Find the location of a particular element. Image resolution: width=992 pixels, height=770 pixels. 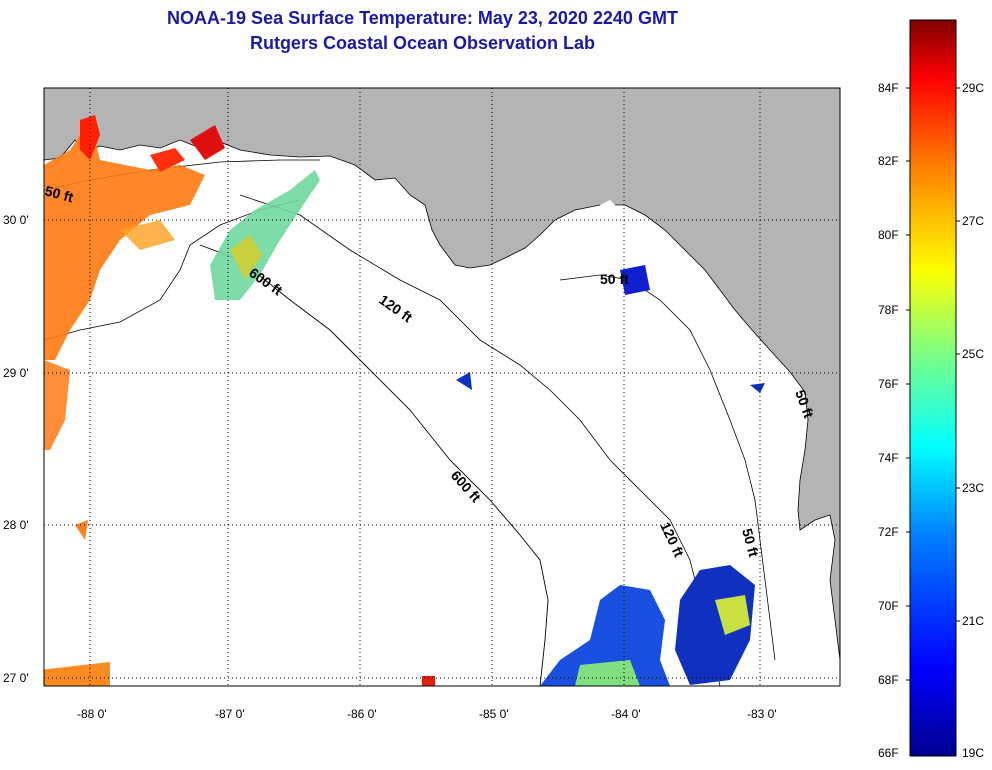

map-subtitle: Rutgers Coastal Ocean Observation Lab is located at coordinates (422, 43).